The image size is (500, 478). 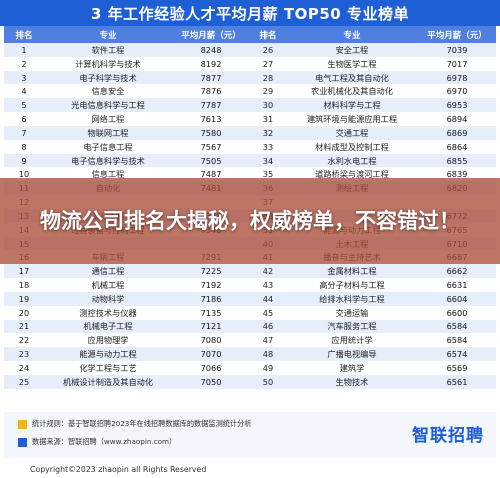 What do you see at coordinates (211, 63) in the screenshot?
I see `cell-salary-left: 8192` at bounding box center [211, 63].